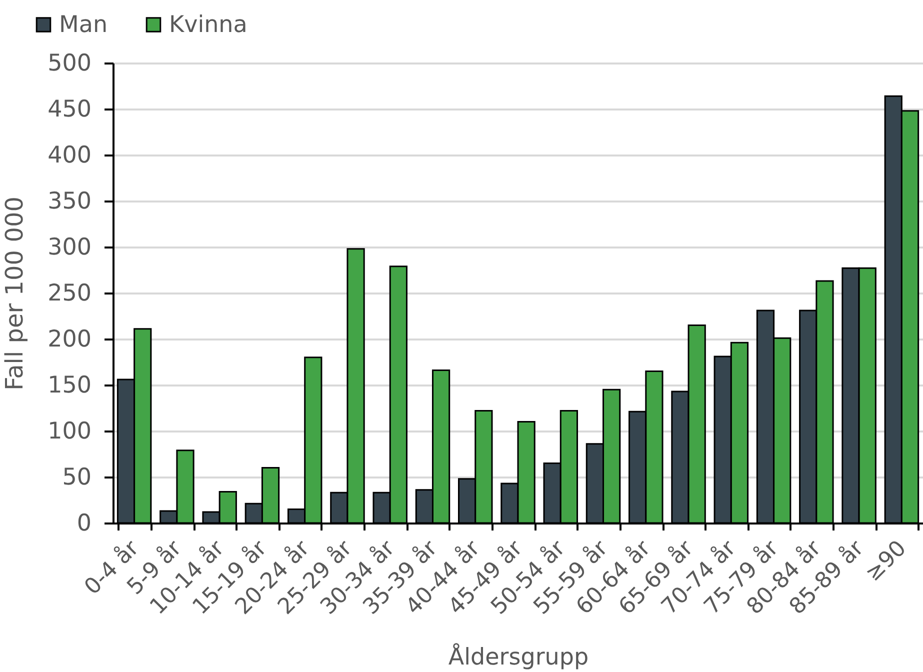 The height and width of the screenshot is (672, 923). I want to click on legend-label: Kvinna, so click(208, 25).